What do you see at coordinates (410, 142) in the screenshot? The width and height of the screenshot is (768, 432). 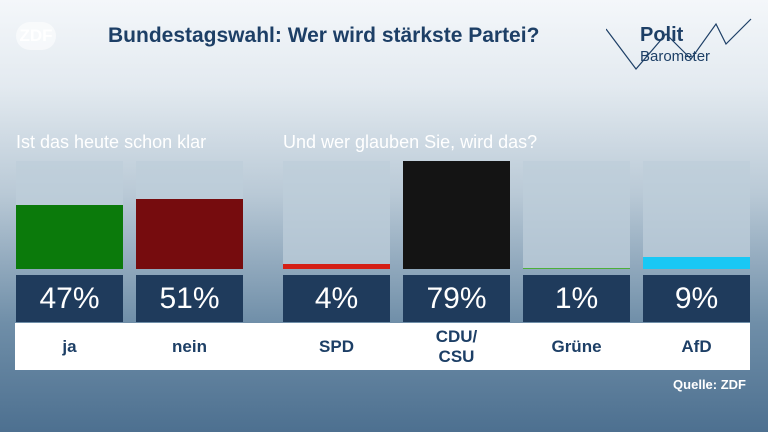 I see `subtitle: Und wer glauben Sie, wird das?` at bounding box center [410, 142].